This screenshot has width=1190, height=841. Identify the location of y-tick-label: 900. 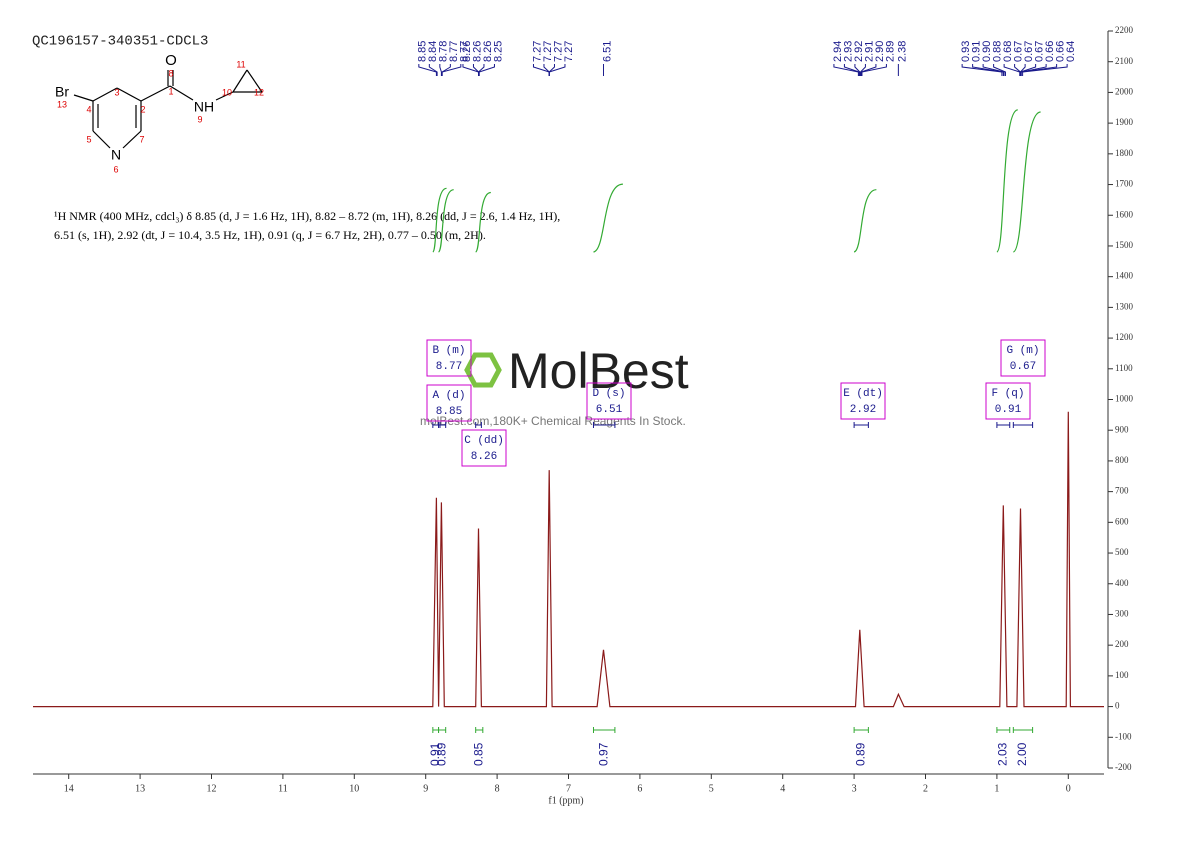
(1122, 429).